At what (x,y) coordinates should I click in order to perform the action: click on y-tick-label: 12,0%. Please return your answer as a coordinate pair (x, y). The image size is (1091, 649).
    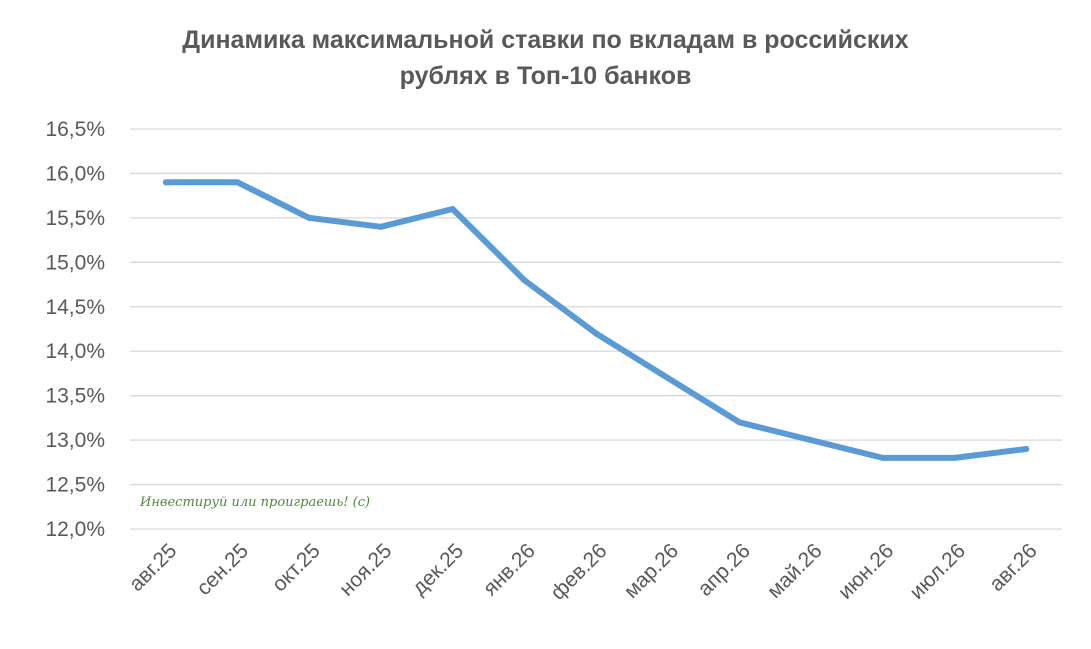
    Looking at the image, I should click on (75, 529).